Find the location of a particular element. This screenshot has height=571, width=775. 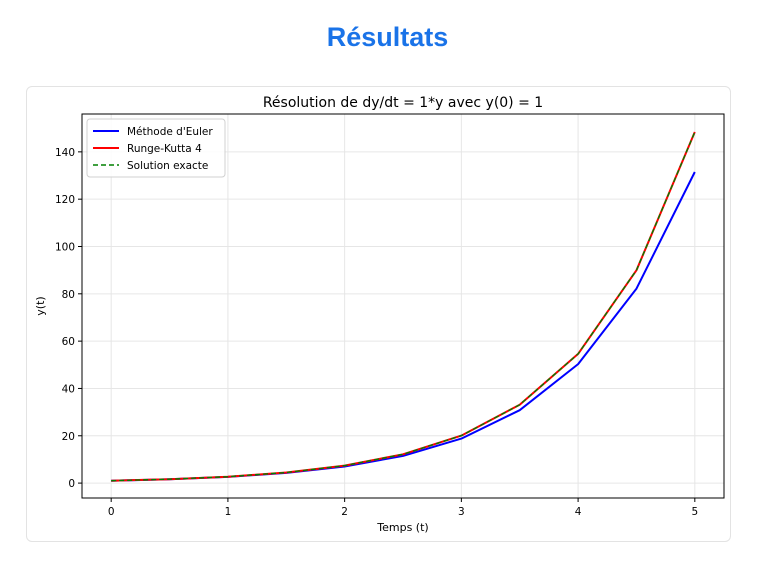

y-tick-label: 40 is located at coordinates (68, 389).